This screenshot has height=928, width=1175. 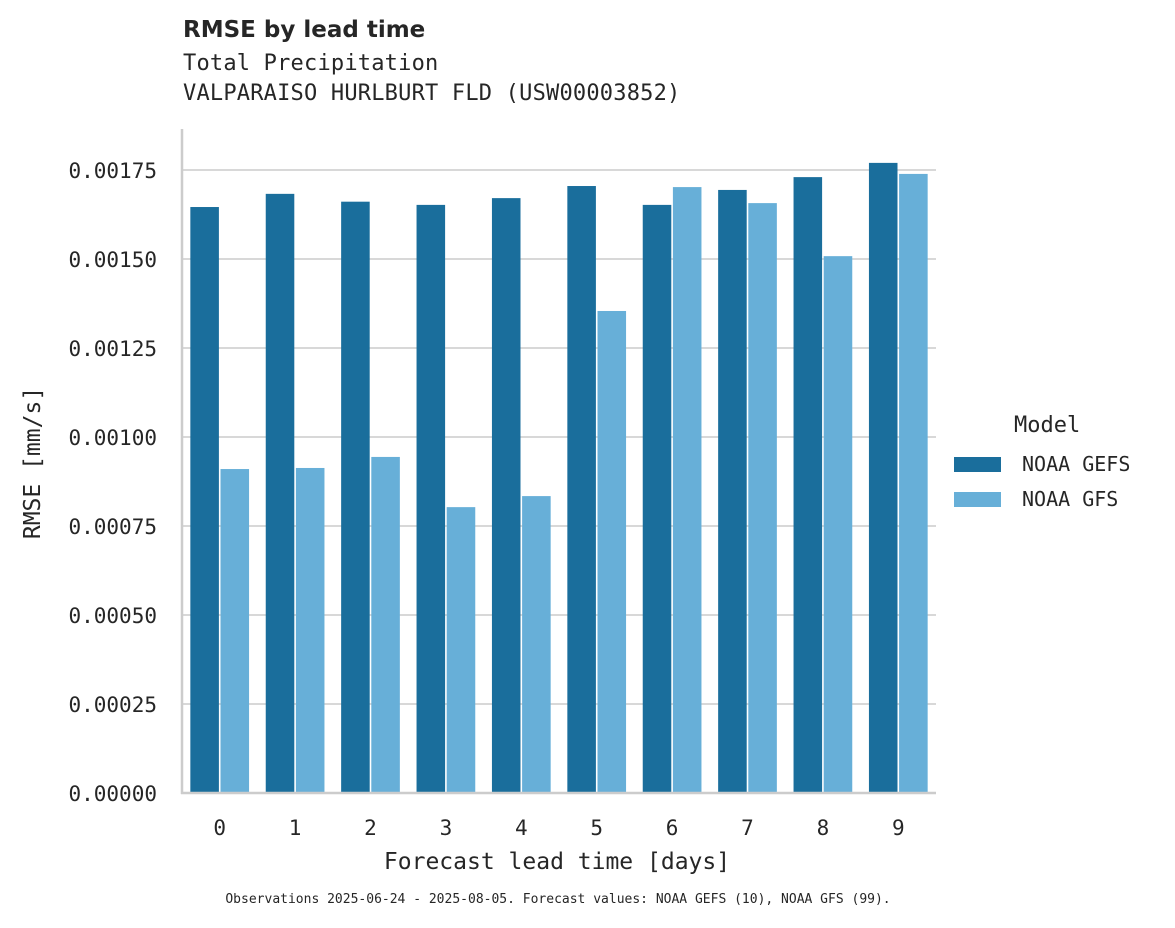 What do you see at coordinates (898, 828) in the screenshot?
I see `x-tick-label: 9` at bounding box center [898, 828].